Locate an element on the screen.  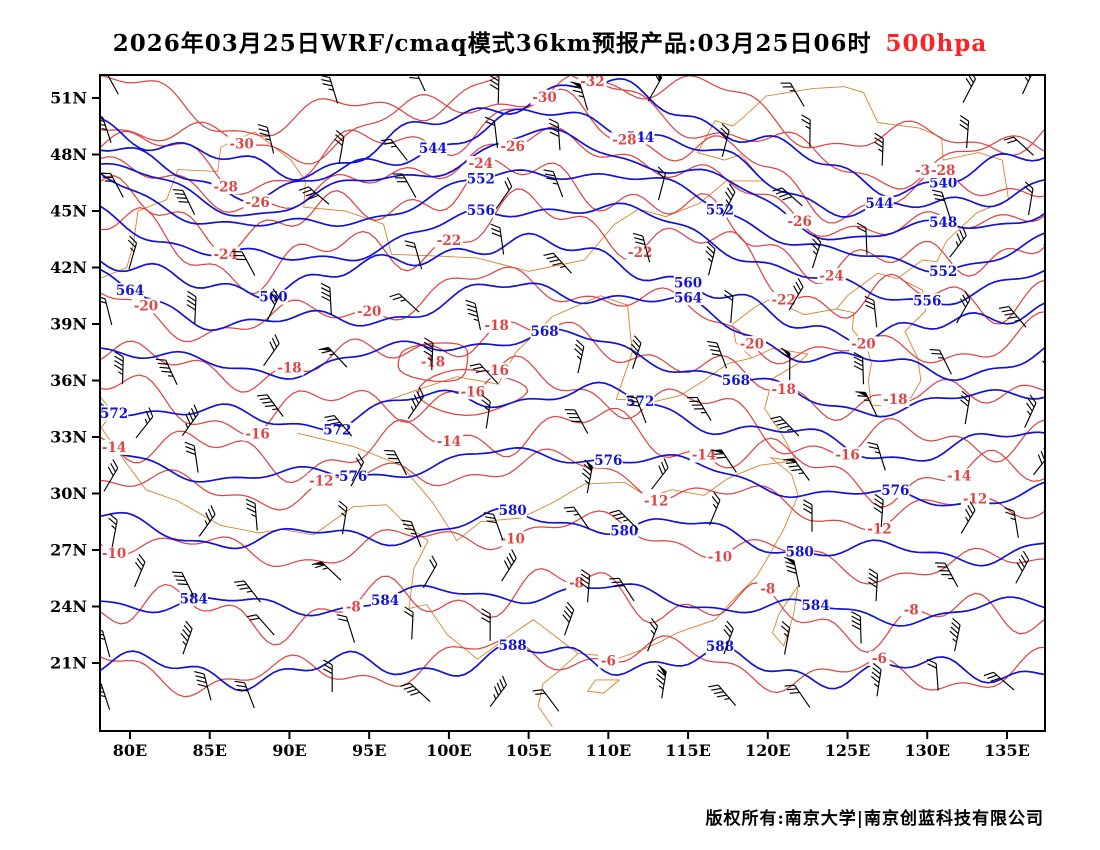
contour-label: -22 is located at coordinates (784, 300).